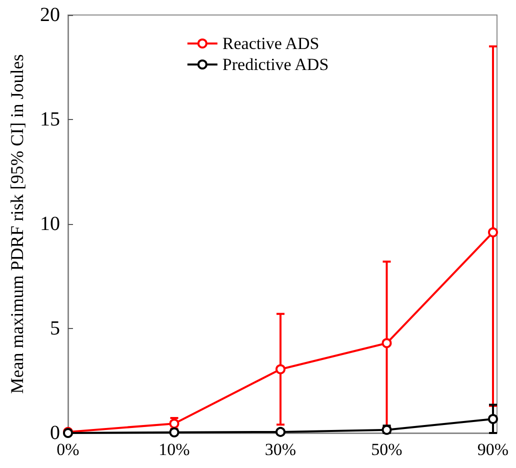 The image size is (516, 468). What do you see at coordinates (174, 449) in the screenshot?
I see `x-tick-label: 10%` at bounding box center [174, 449].